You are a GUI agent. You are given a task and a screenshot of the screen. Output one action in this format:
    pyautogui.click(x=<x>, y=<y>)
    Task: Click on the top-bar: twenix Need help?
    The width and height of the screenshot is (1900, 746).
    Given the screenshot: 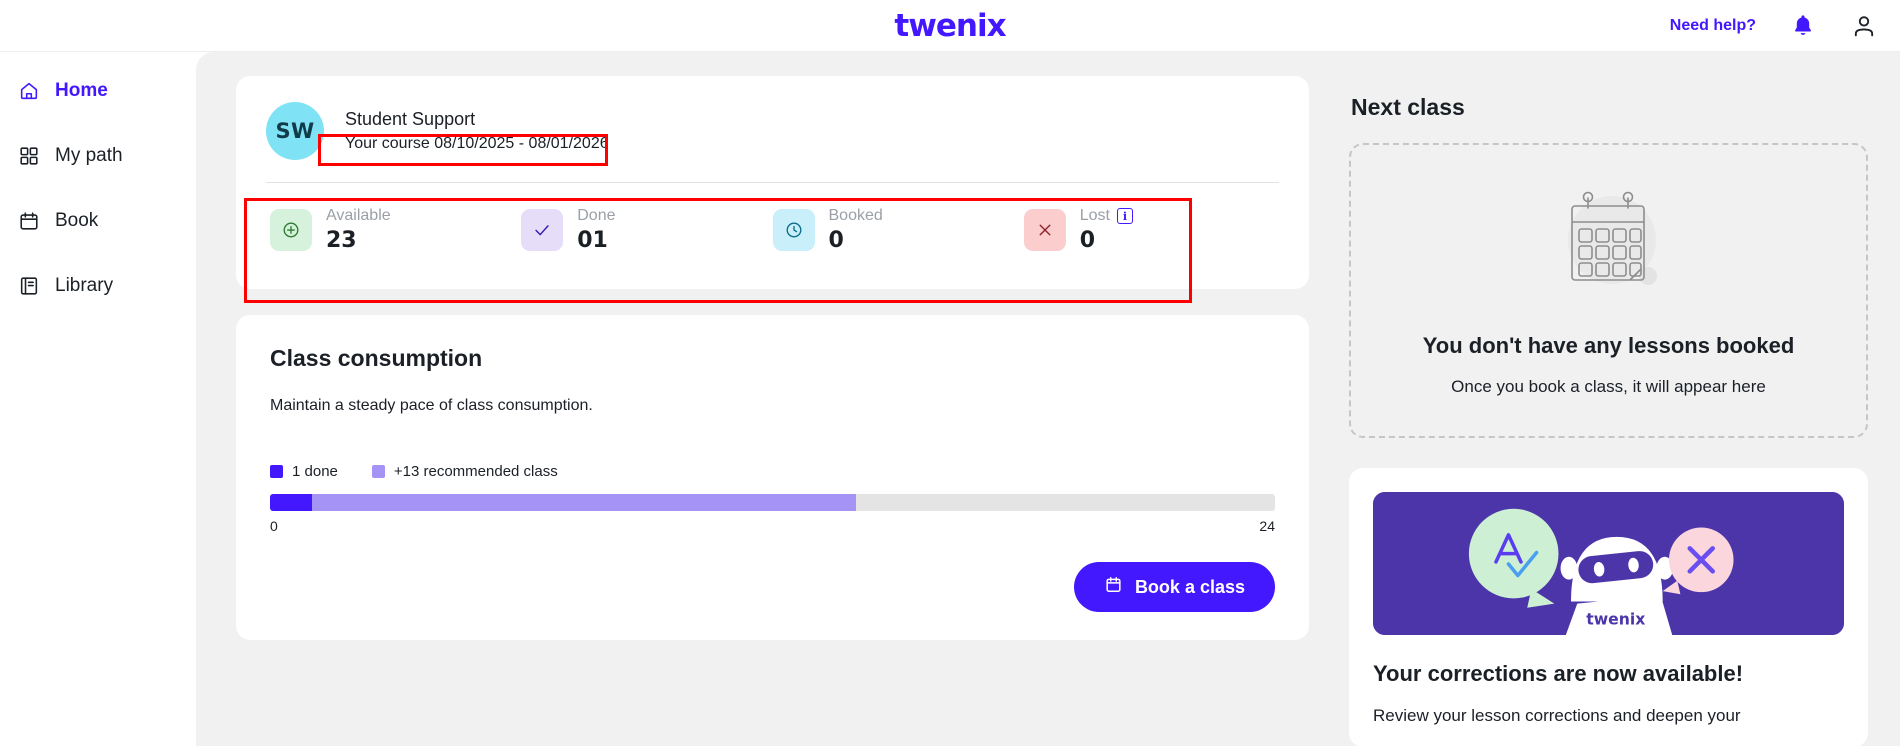 What is the action you would take?
    pyautogui.click(x=950, y=26)
    